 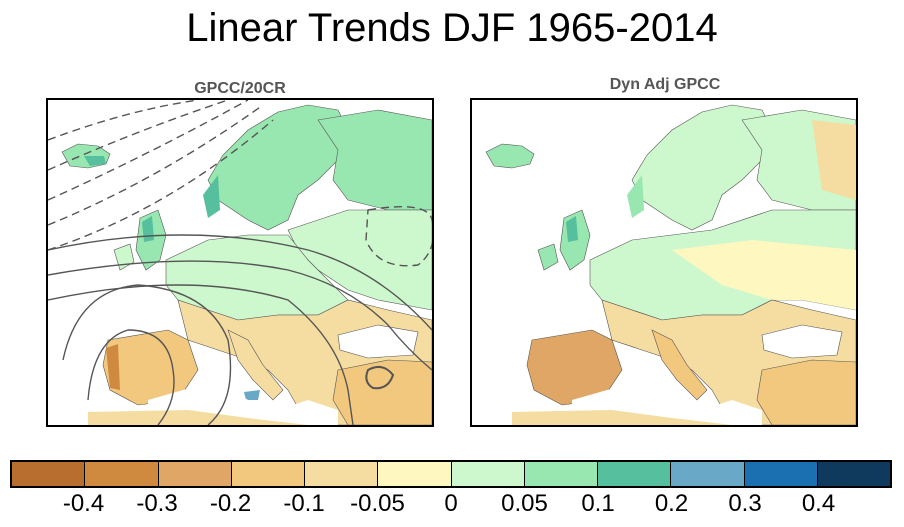 What do you see at coordinates (230, 503) in the screenshot?
I see `colorbar-label-2: -0.2` at bounding box center [230, 503].